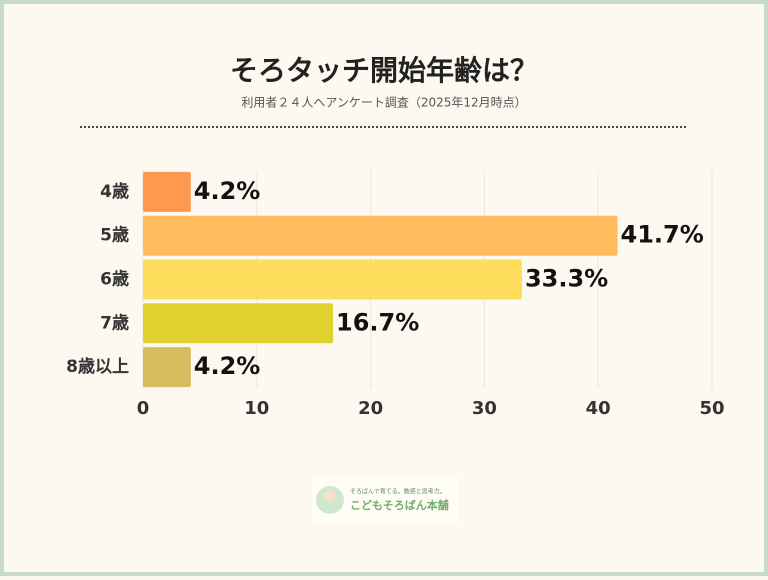 Image resolution: width=768 pixels, height=580 pixels. What do you see at coordinates (114, 279) in the screenshot?
I see `y-tick-label: 6歳` at bounding box center [114, 279].